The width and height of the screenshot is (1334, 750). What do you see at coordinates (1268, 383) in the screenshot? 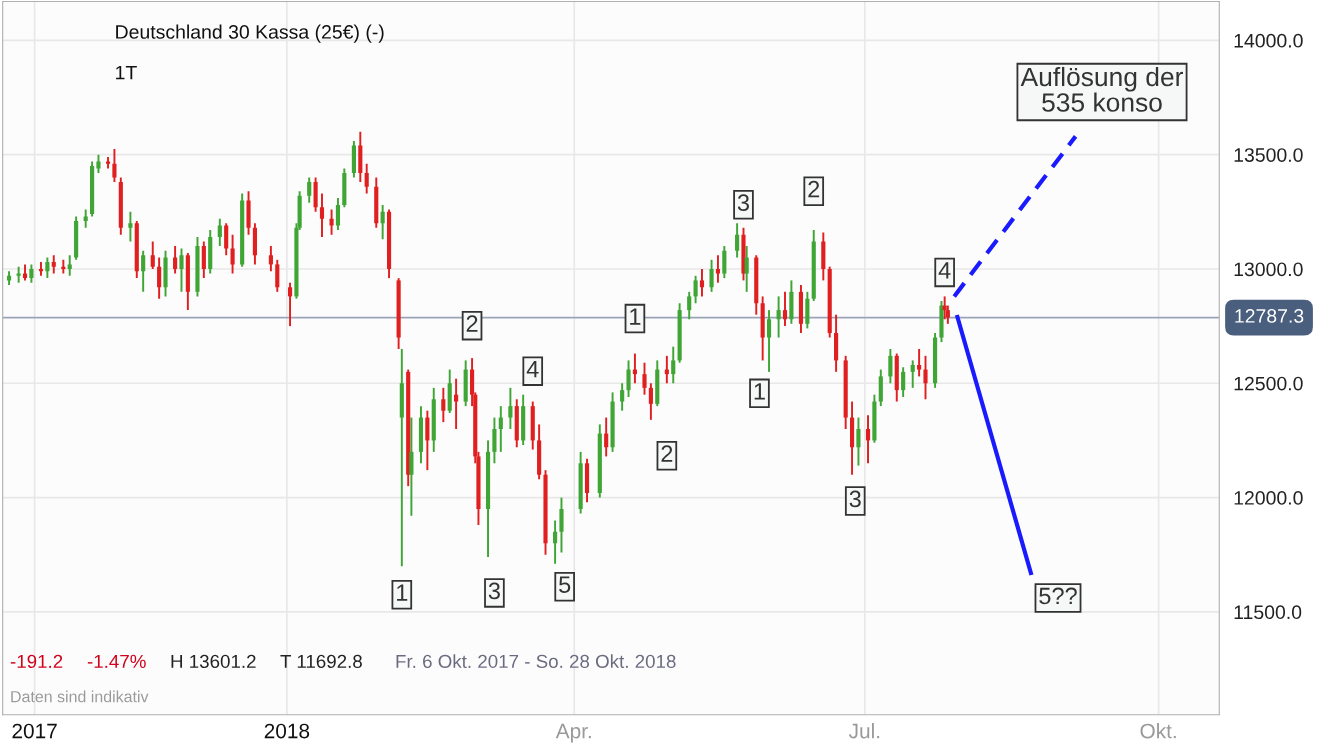
I see `y-tick-label: 12500.0` at bounding box center [1268, 383].